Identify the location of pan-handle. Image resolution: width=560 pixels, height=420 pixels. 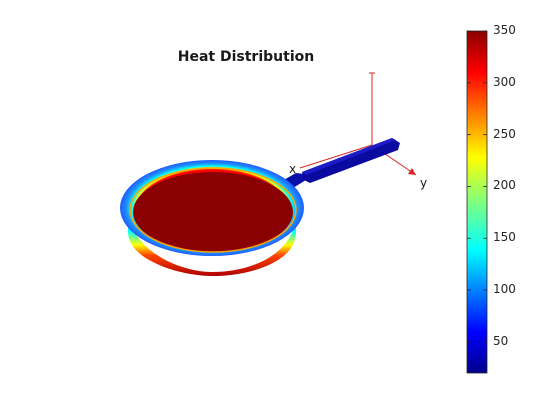
(341, 163).